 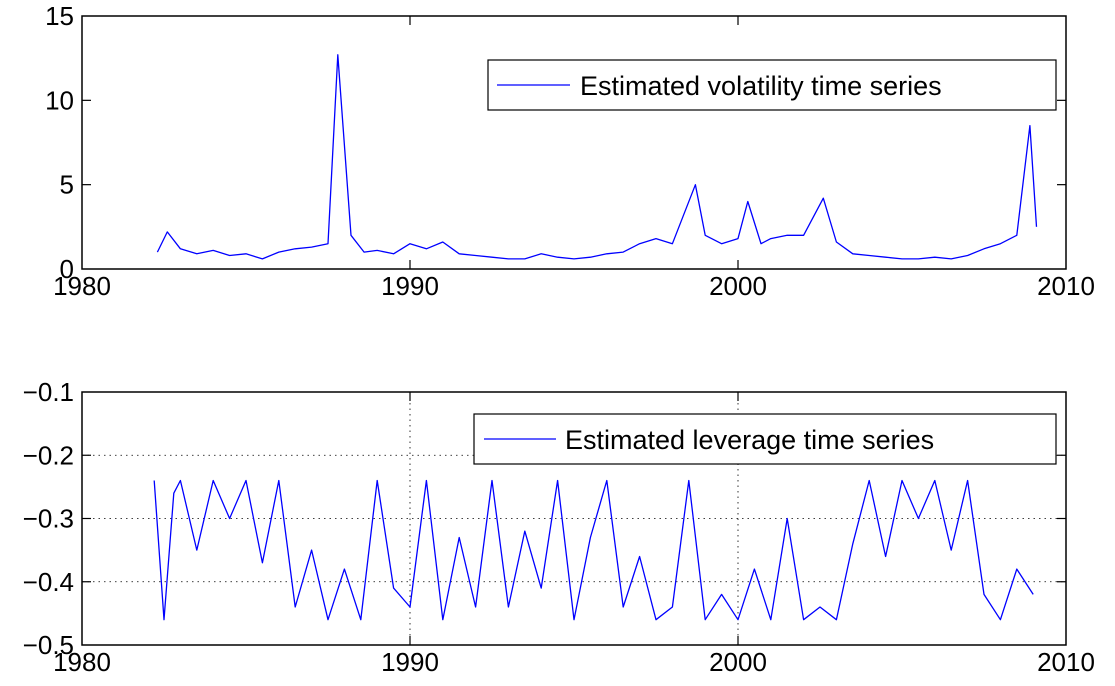 What do you see at coordinates (410, 286) in the screenshot?
I see `volatility-x-tick-label: 1990` at bounding box center [410, 286].